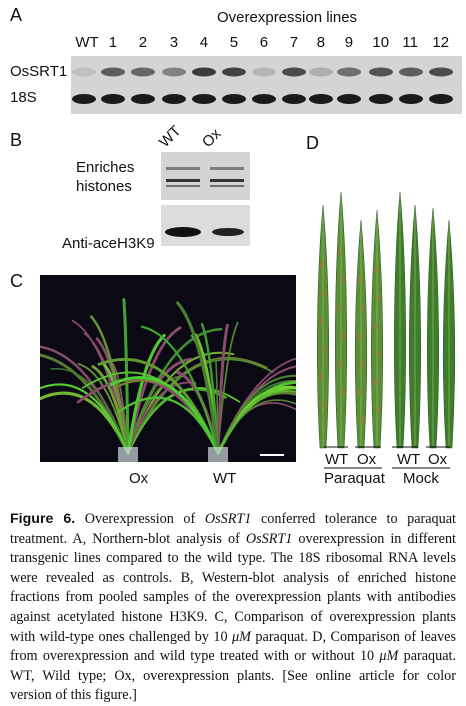  What do you see at coordinates (386, 320) in the screenshot?
I see `leaves-drawing` at bounding box center [386, 320].